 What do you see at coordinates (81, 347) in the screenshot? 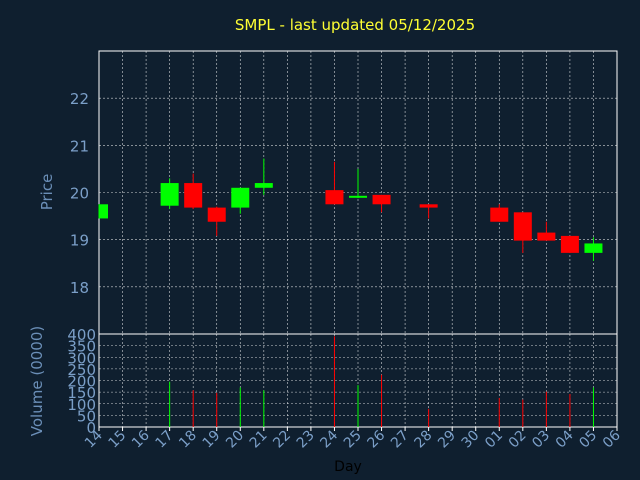
I see `volume-tick-label: 350` at bounding box center [81, 347].